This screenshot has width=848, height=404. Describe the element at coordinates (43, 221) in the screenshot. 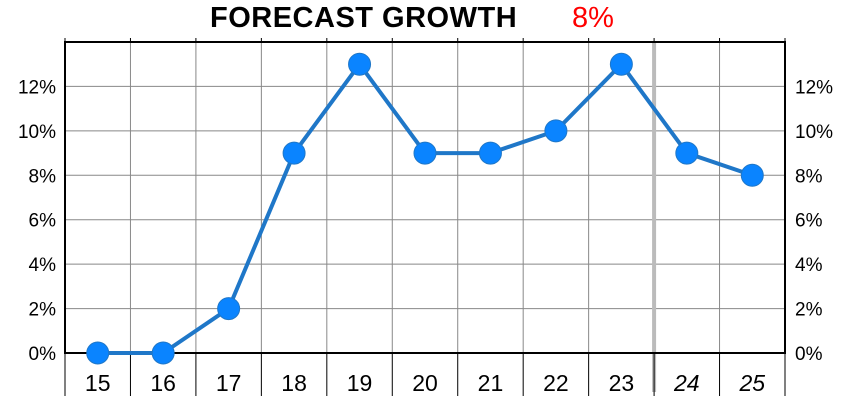

I see `y-tick-label-left: 6%` at that location.